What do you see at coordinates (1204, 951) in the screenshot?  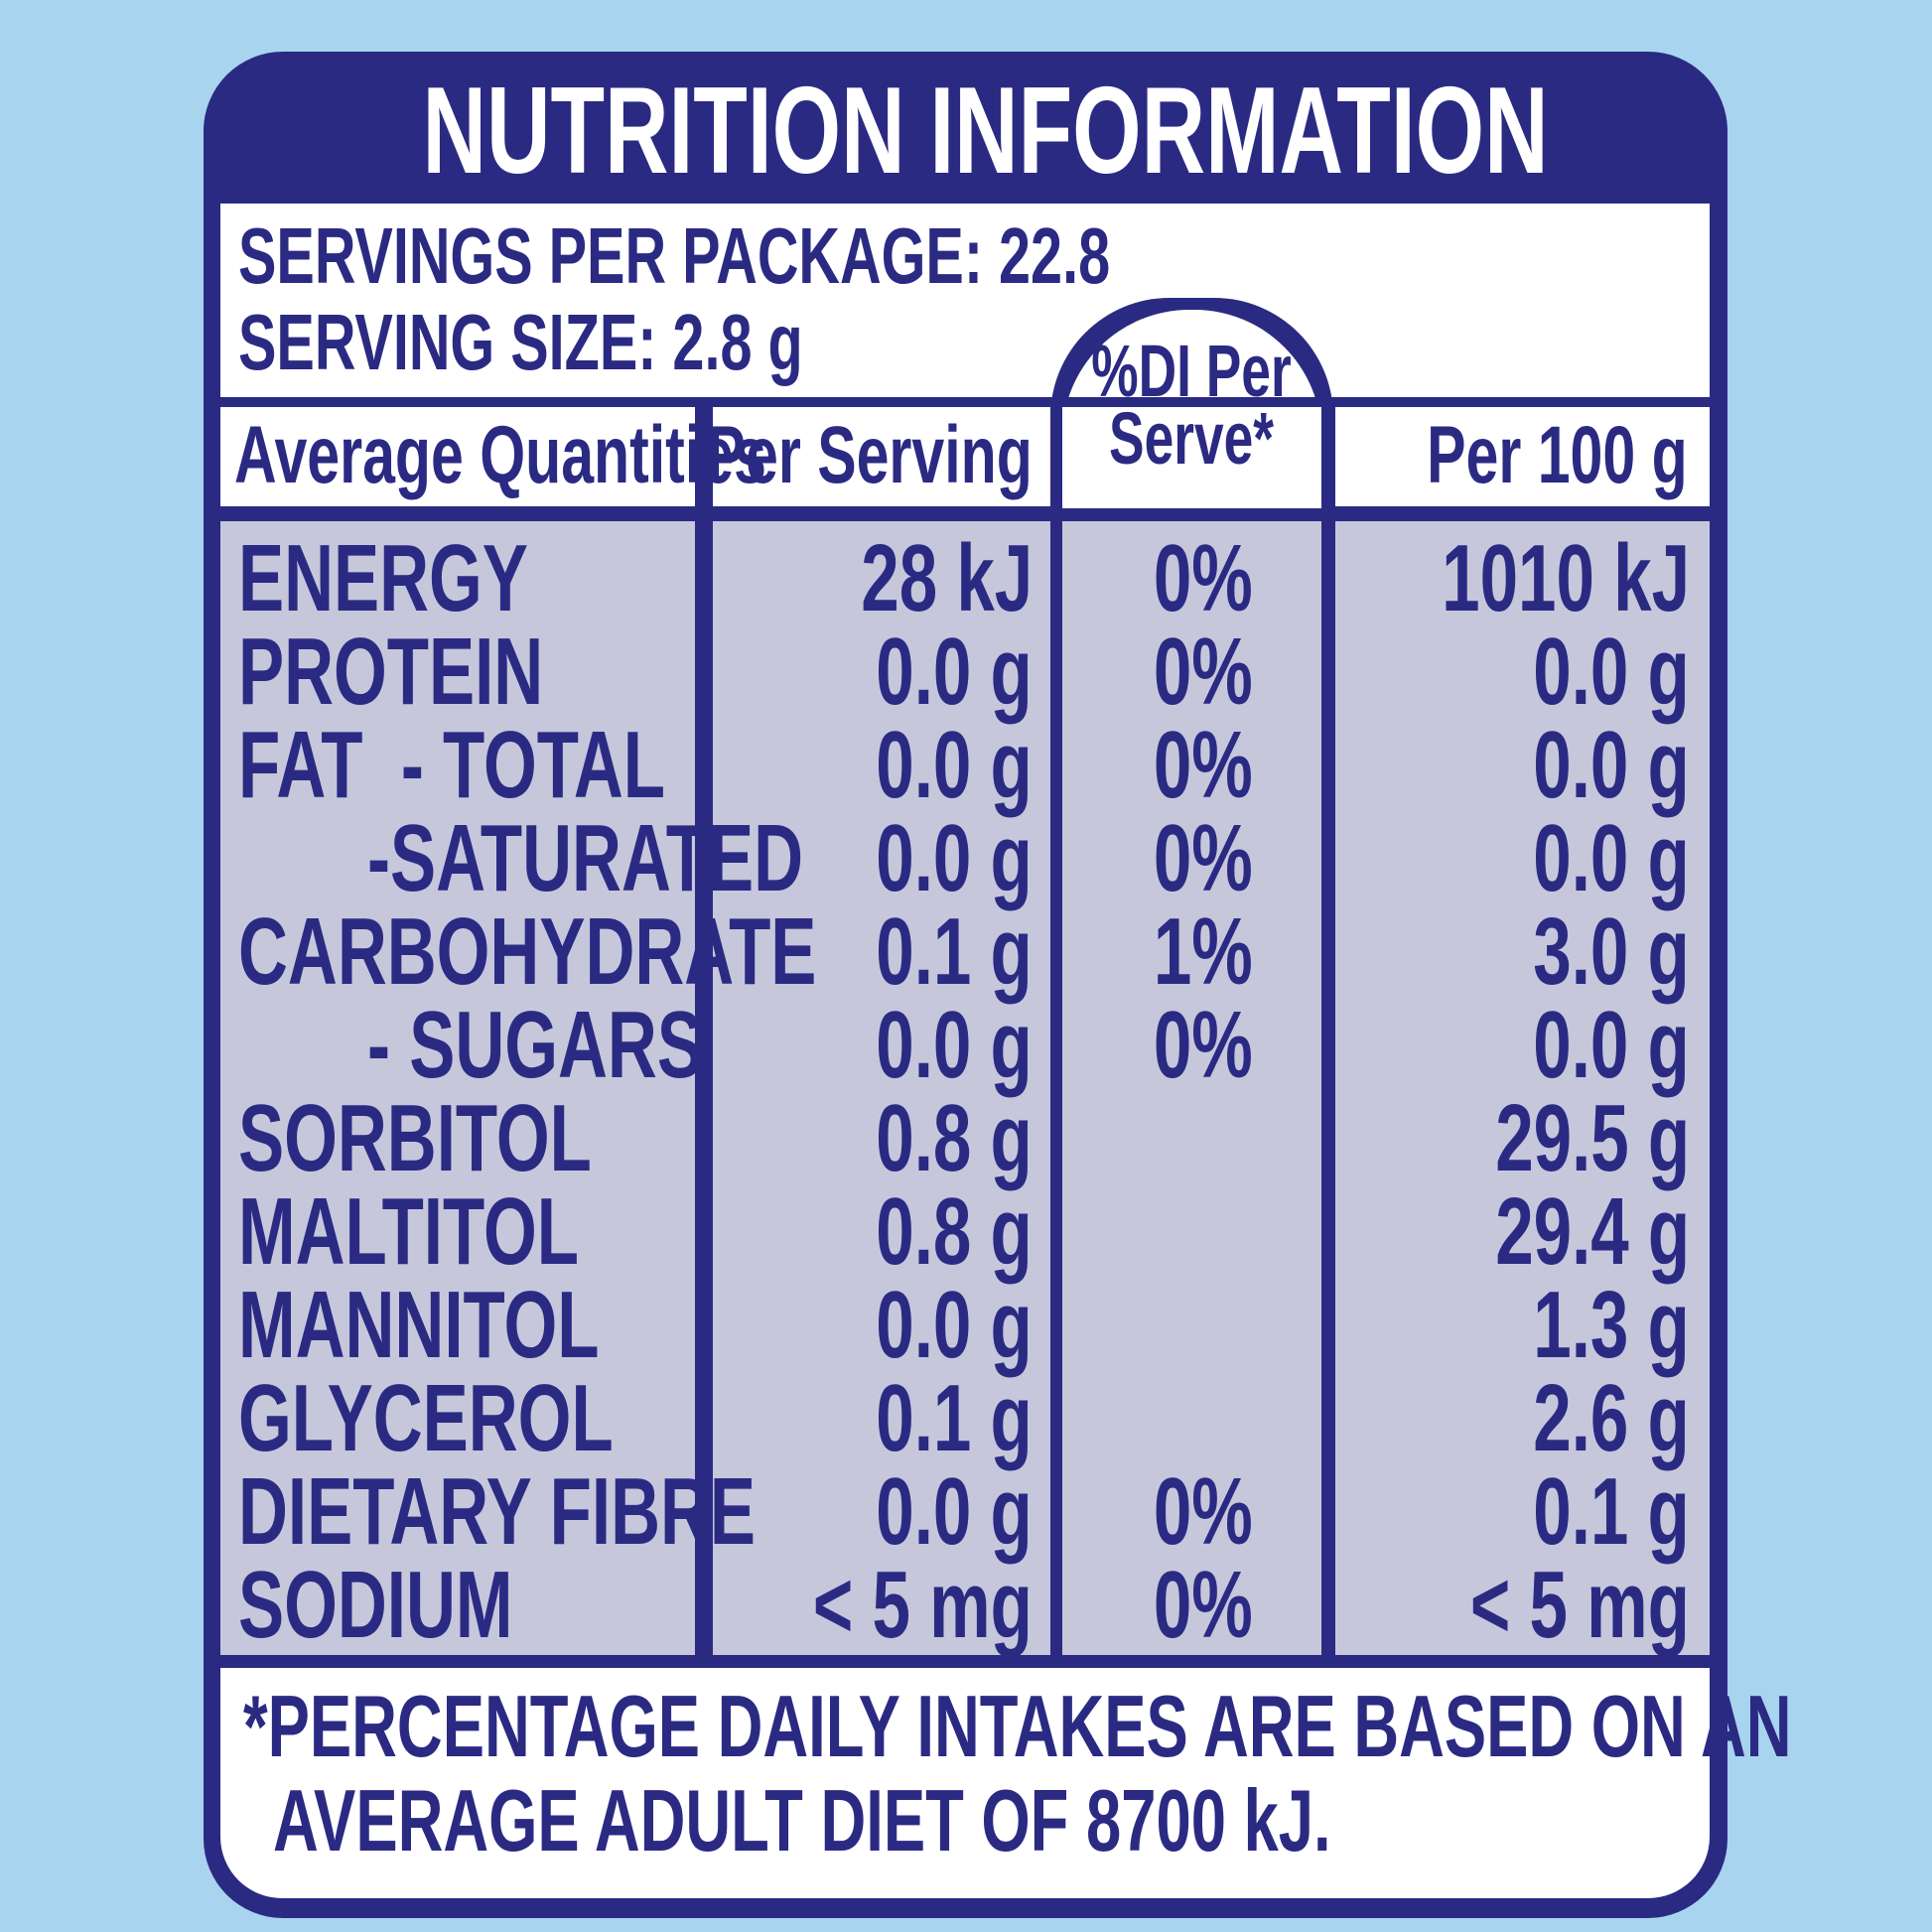 I see `percent-di-text: 1%` at bounding box center [1204, 951].